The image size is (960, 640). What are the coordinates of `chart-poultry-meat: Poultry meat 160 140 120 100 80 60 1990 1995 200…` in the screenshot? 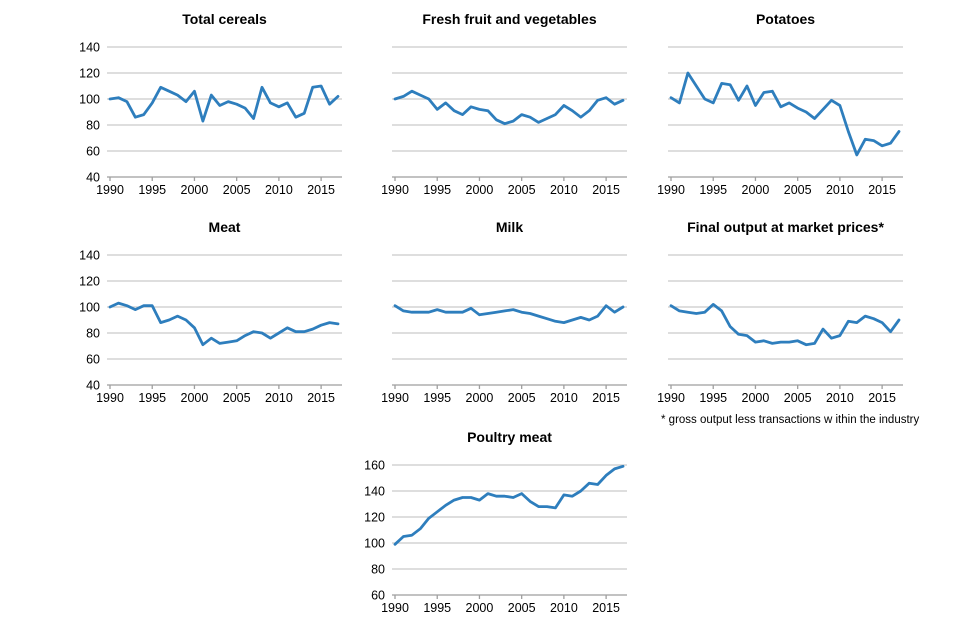 It's located at (487, 524).